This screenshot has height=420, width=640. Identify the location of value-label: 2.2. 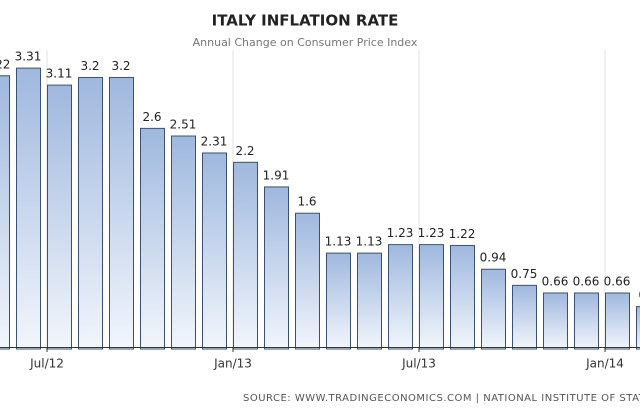
(244, 151).